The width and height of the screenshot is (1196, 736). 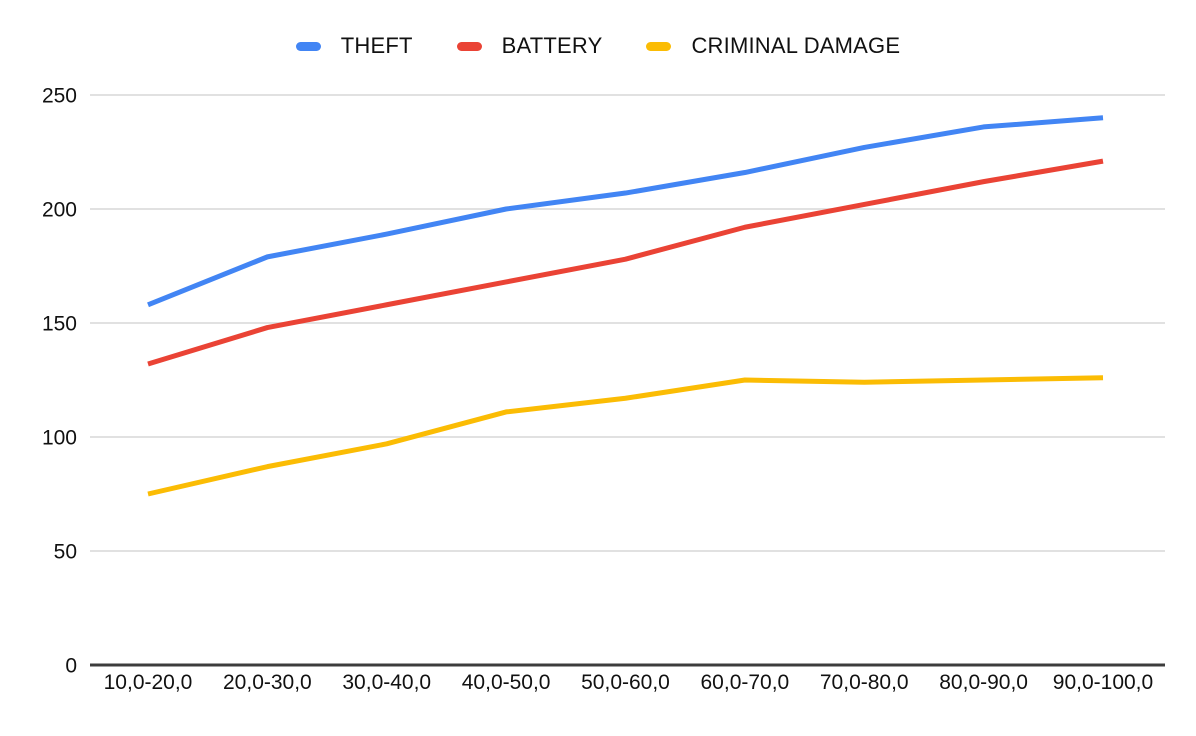 I want to click on legend-item-theft: THEFT, so click(x=354, y=46).